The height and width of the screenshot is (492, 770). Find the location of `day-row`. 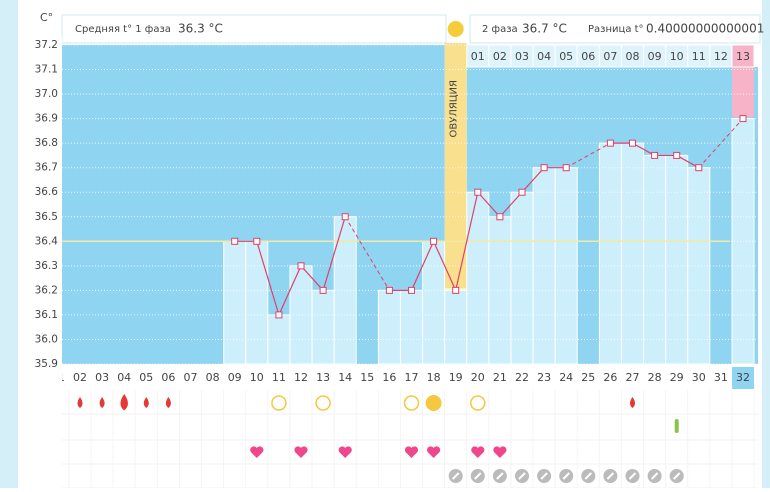

day-row is located at coordinates (410, 378).